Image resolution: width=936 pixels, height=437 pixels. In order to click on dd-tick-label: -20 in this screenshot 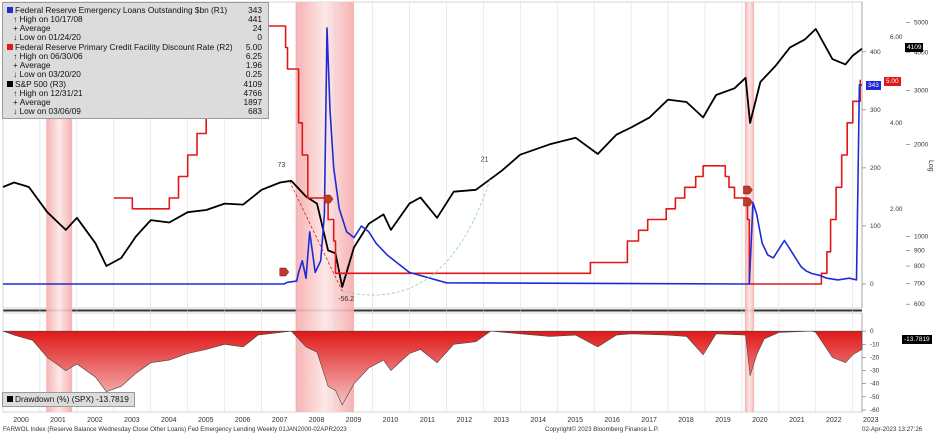, I will do `click(875, 357)`.